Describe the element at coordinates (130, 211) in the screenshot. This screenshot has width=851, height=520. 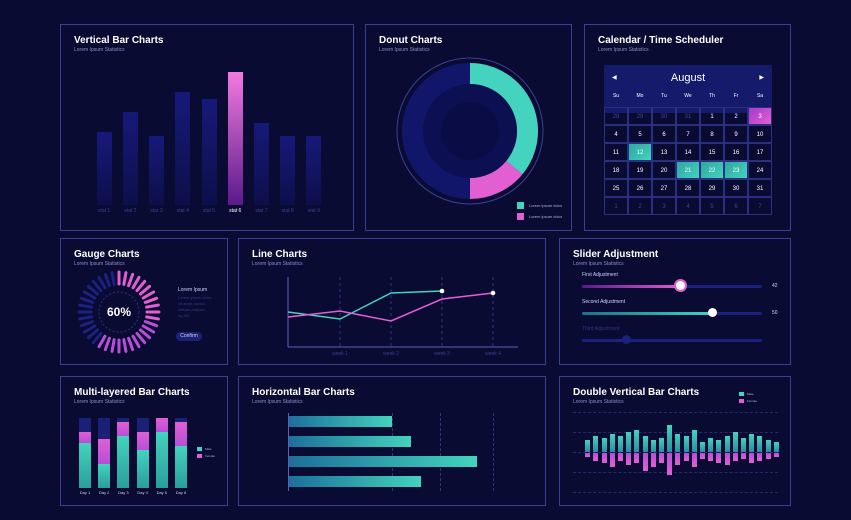
I see `vertical-bar-label: stat 2` at that location.